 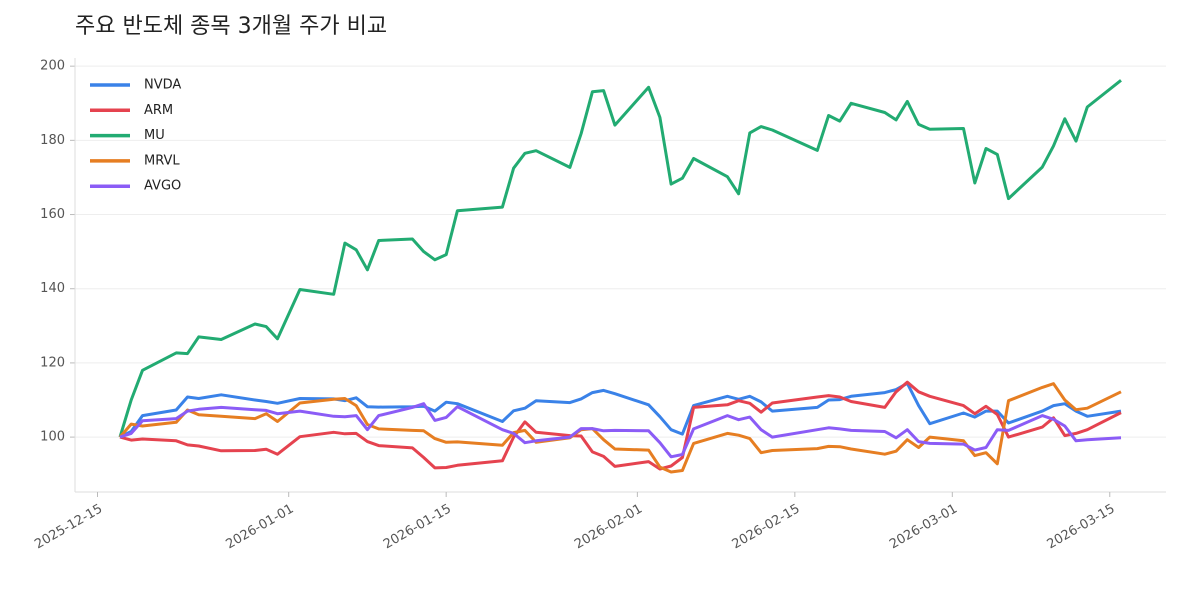 I want to click on legend-label: MU, so click(x=154, y=135).